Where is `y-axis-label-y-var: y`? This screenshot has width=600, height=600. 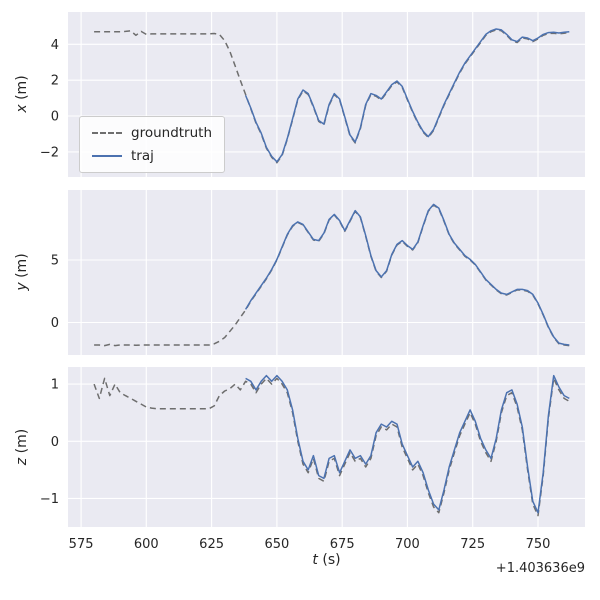 y-axis-label-y-var: y is located at coordinates (22, 286).